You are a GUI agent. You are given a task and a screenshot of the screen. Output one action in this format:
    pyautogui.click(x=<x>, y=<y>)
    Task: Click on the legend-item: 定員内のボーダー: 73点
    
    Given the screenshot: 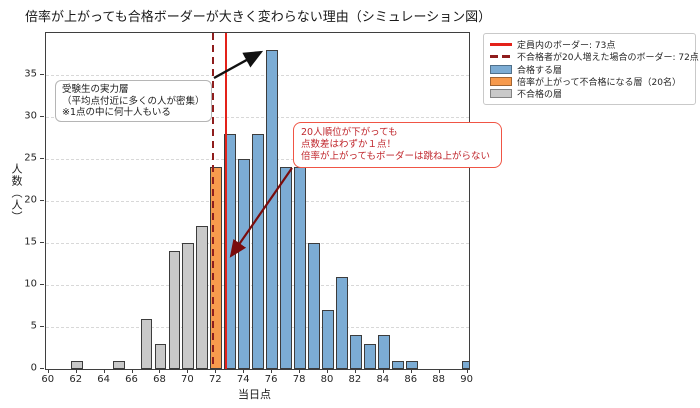 What is the action you would take?
    pyautogui.click(x=589, y=45)
    